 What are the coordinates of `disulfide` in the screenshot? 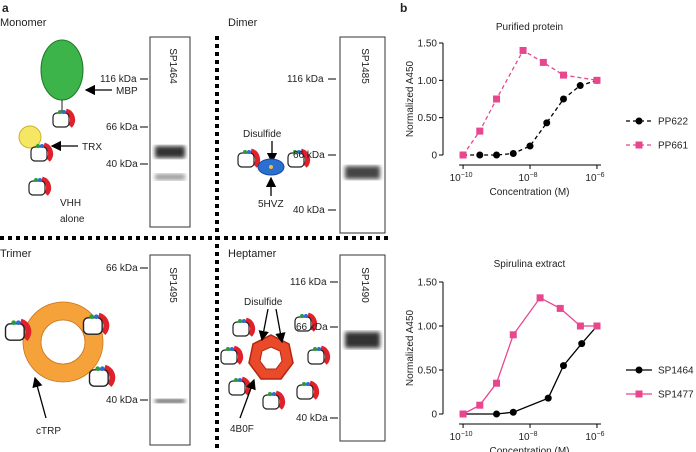 It's located at (271, 167).